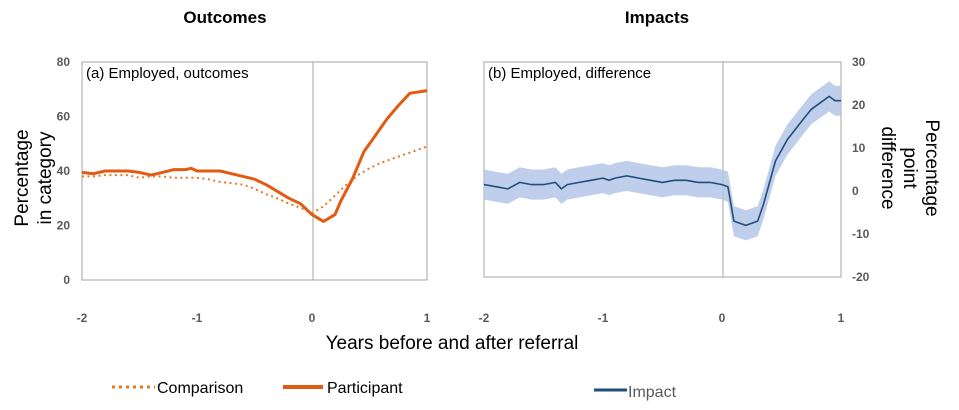 Image resolution: width=959 pixels, height=410 pixels. I want to click on panel-b-y-tick-10: 10, so click(859, 148).